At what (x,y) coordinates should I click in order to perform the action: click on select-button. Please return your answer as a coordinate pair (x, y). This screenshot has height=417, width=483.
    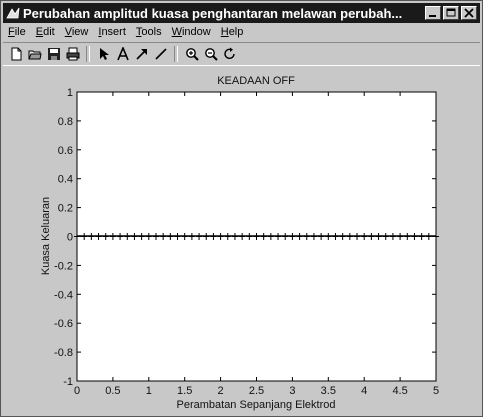
    Looking at the image, I should click on (104, 54).